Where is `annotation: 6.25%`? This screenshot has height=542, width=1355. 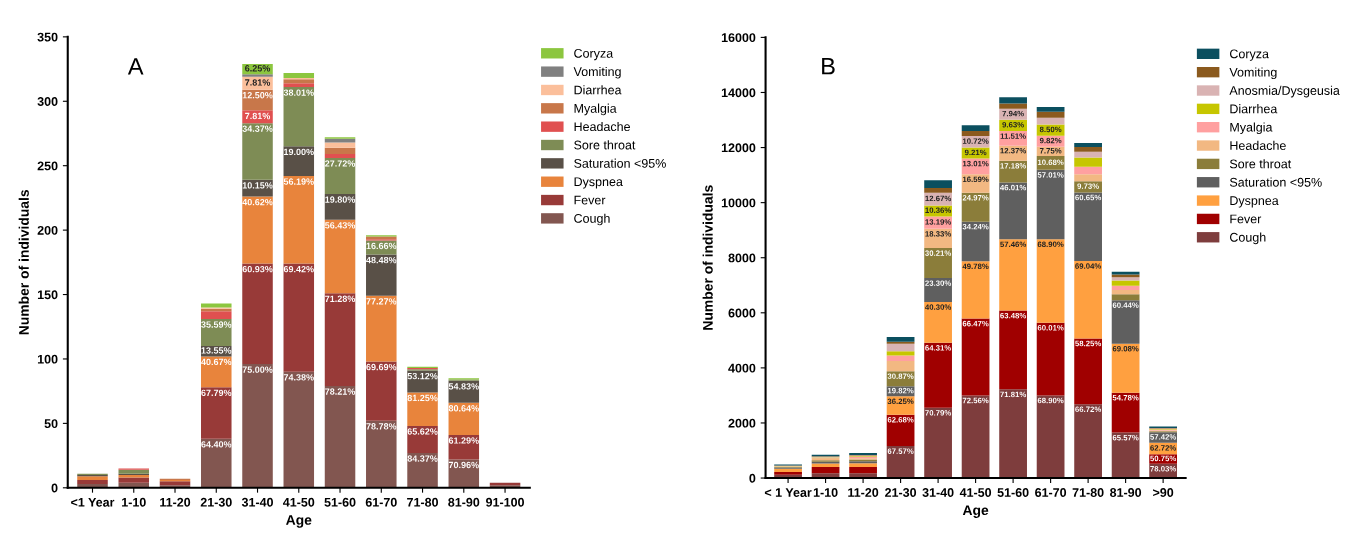
annotation: 6.25% is located at coordinates (258, 68).